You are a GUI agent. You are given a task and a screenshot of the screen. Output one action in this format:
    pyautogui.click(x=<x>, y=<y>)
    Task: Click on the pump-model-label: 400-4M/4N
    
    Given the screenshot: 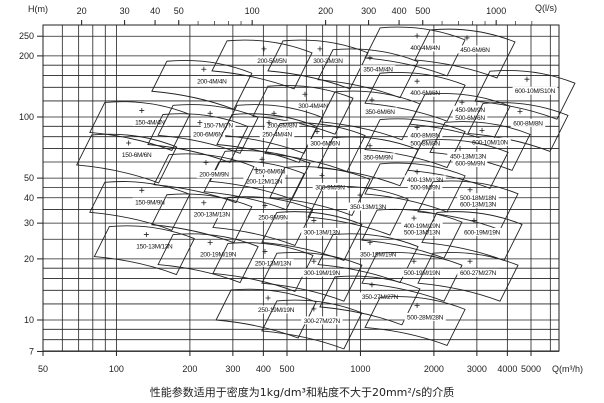 What is the action you would take?
    pyautogui.click(x=425, y=48)
    